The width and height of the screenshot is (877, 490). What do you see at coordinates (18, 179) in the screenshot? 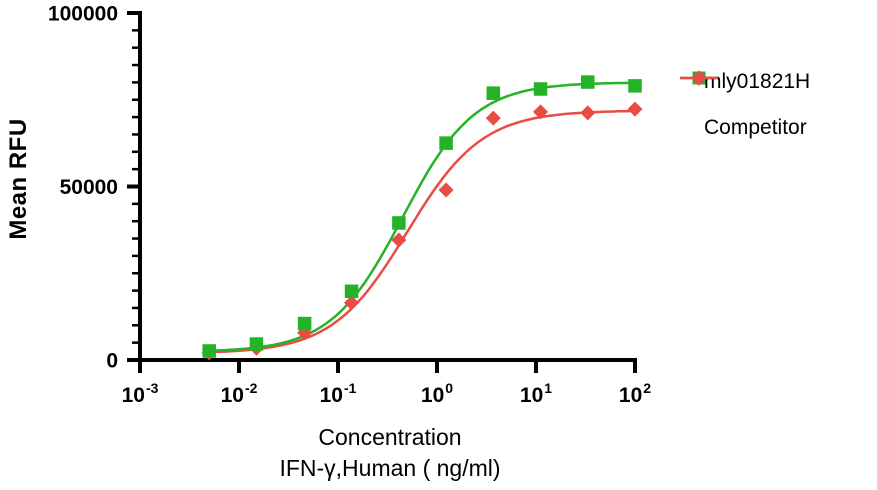
I see `y-axis-title: Mean RFU` at bounding box center [18, 179].